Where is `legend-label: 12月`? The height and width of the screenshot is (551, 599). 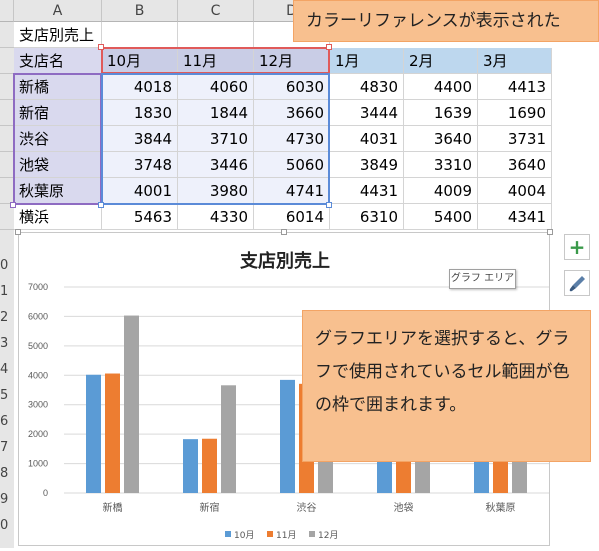 legend-label: 12月 is located at coordinates (328, 535).